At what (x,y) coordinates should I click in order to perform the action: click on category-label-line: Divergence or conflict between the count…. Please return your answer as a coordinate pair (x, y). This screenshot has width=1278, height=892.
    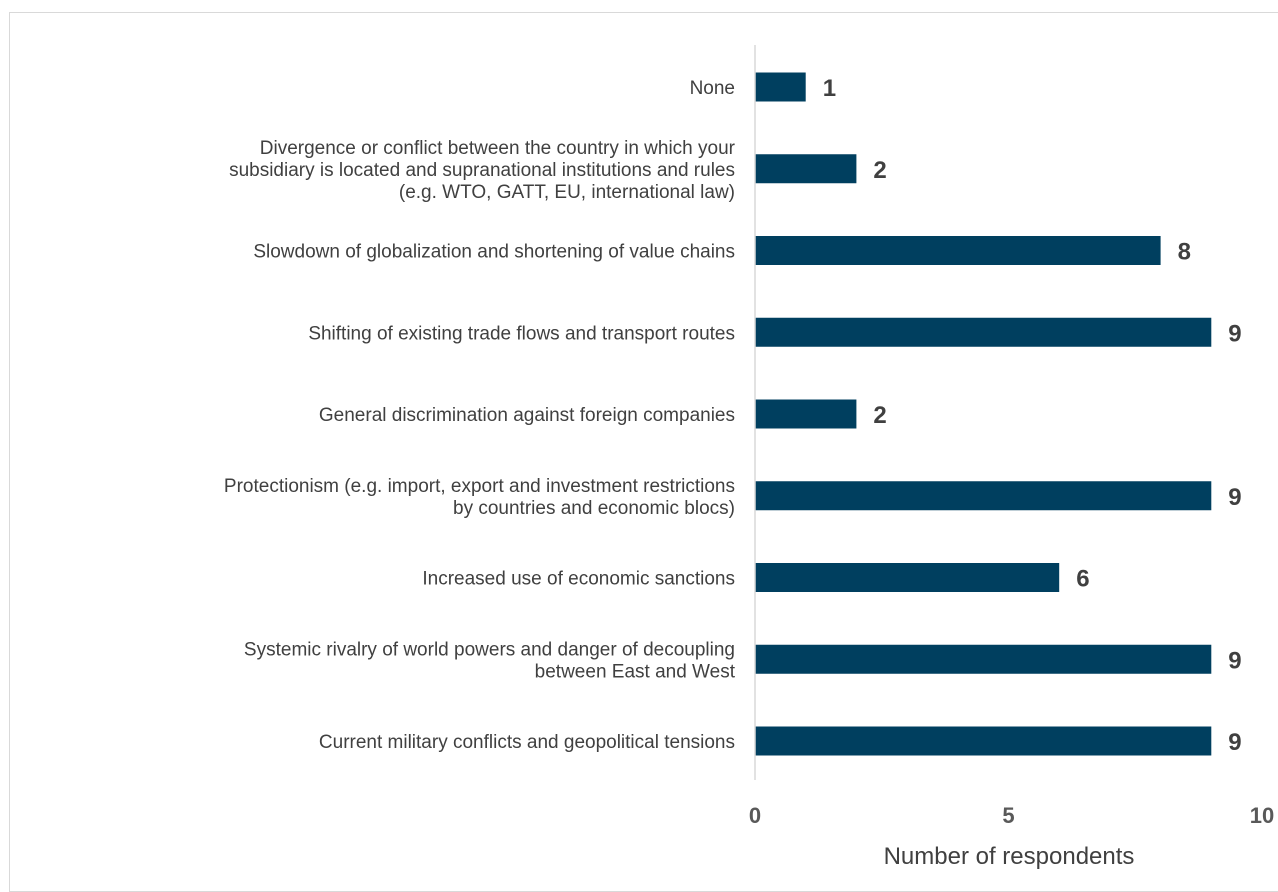
    Looking at the image, I should click on (498, 148).